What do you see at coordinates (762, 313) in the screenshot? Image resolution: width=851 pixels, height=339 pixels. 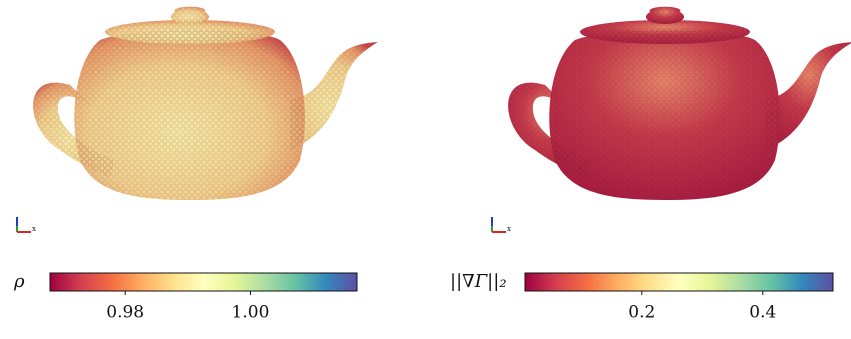 I see `tick-label: 0.4` at bounding box center [762, 313].